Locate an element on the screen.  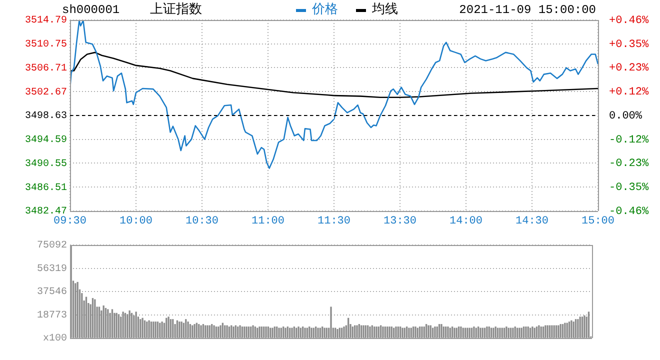
text: -0.12% is located at coordinates (629, 140).